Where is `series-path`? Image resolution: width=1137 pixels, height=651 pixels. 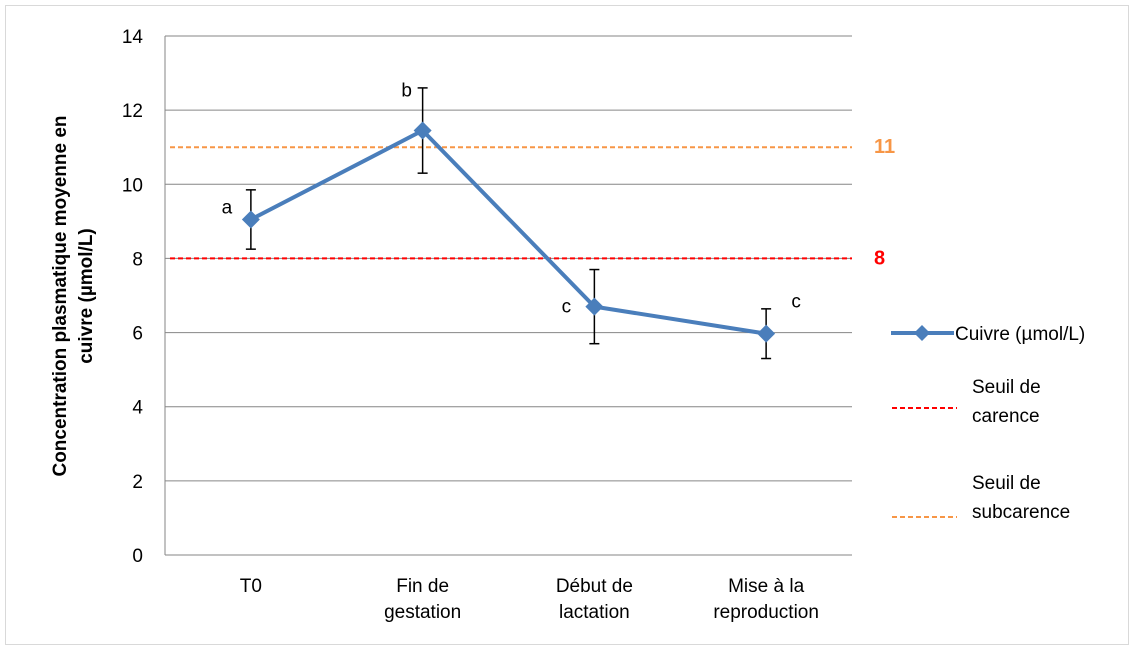 series-path is located at coordinates (508, 232).